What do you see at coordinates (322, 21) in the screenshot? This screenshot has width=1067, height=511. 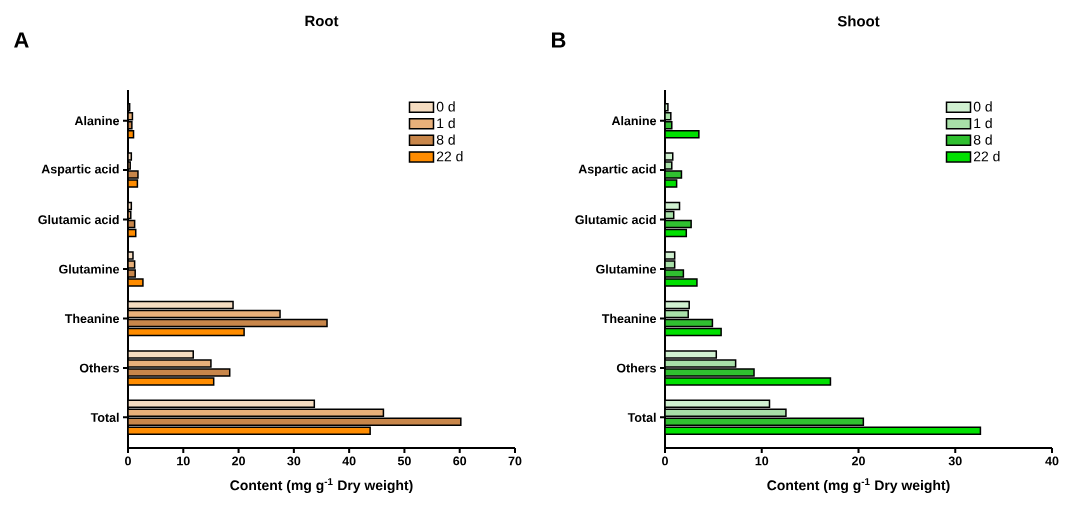 I see `chart-title: Root` at bounding box center [322, 21].